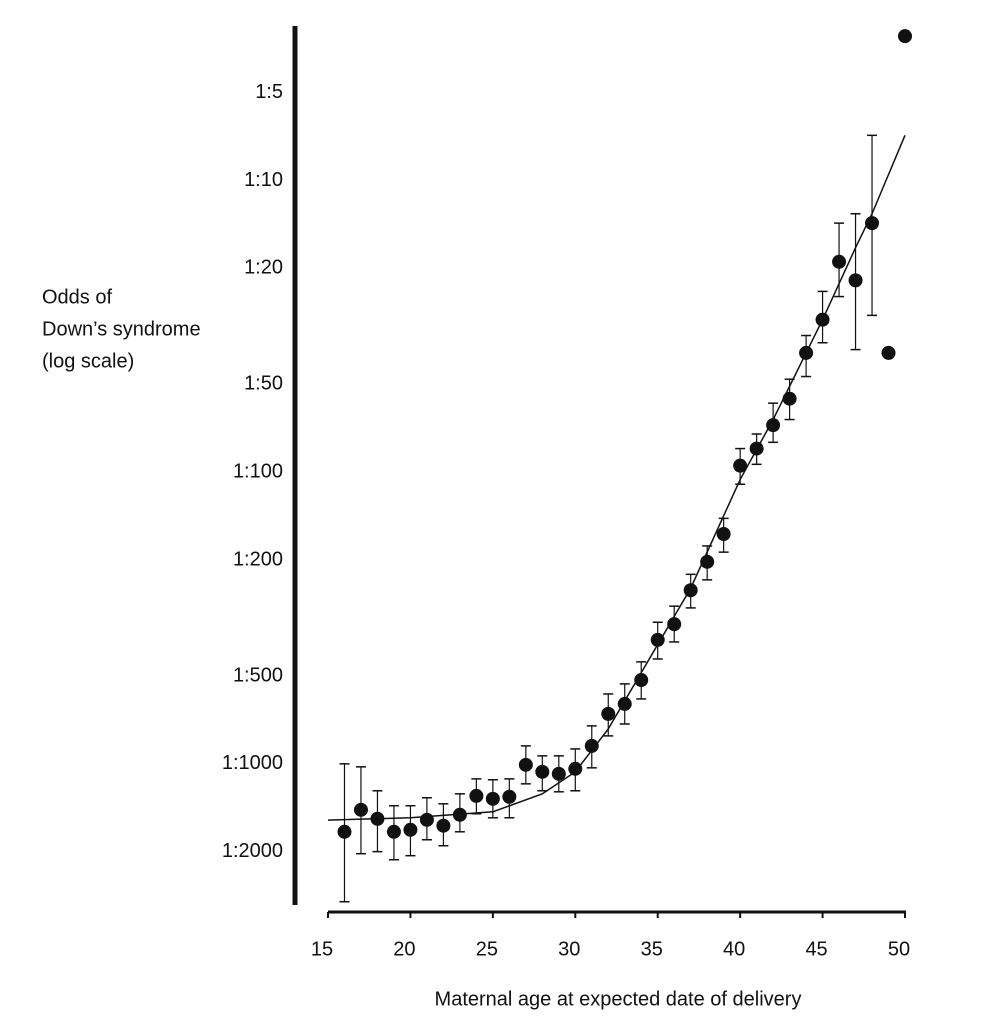 This screenshot has width=993, height=1024. Describe the element at coordinates (652, 949) in the screenshot. I see `x-tick-label: 35` at that location.